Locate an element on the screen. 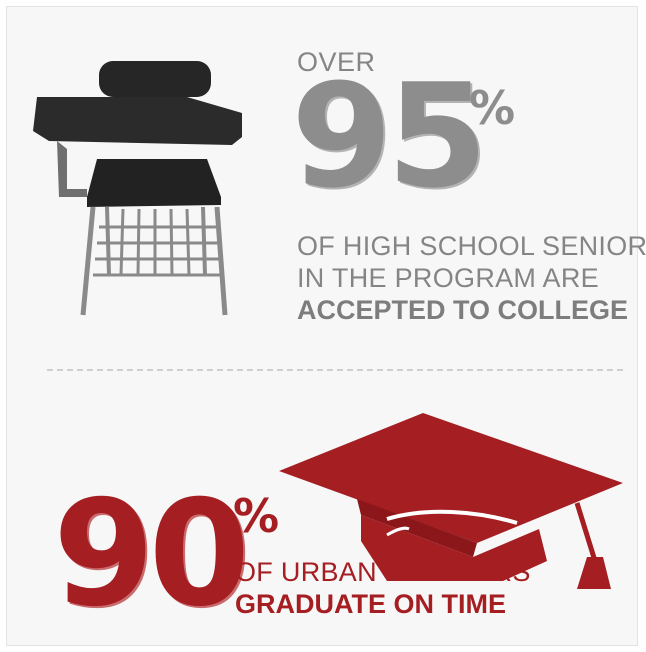  stat-number-95: 95 is located at coordinates (389, 136).